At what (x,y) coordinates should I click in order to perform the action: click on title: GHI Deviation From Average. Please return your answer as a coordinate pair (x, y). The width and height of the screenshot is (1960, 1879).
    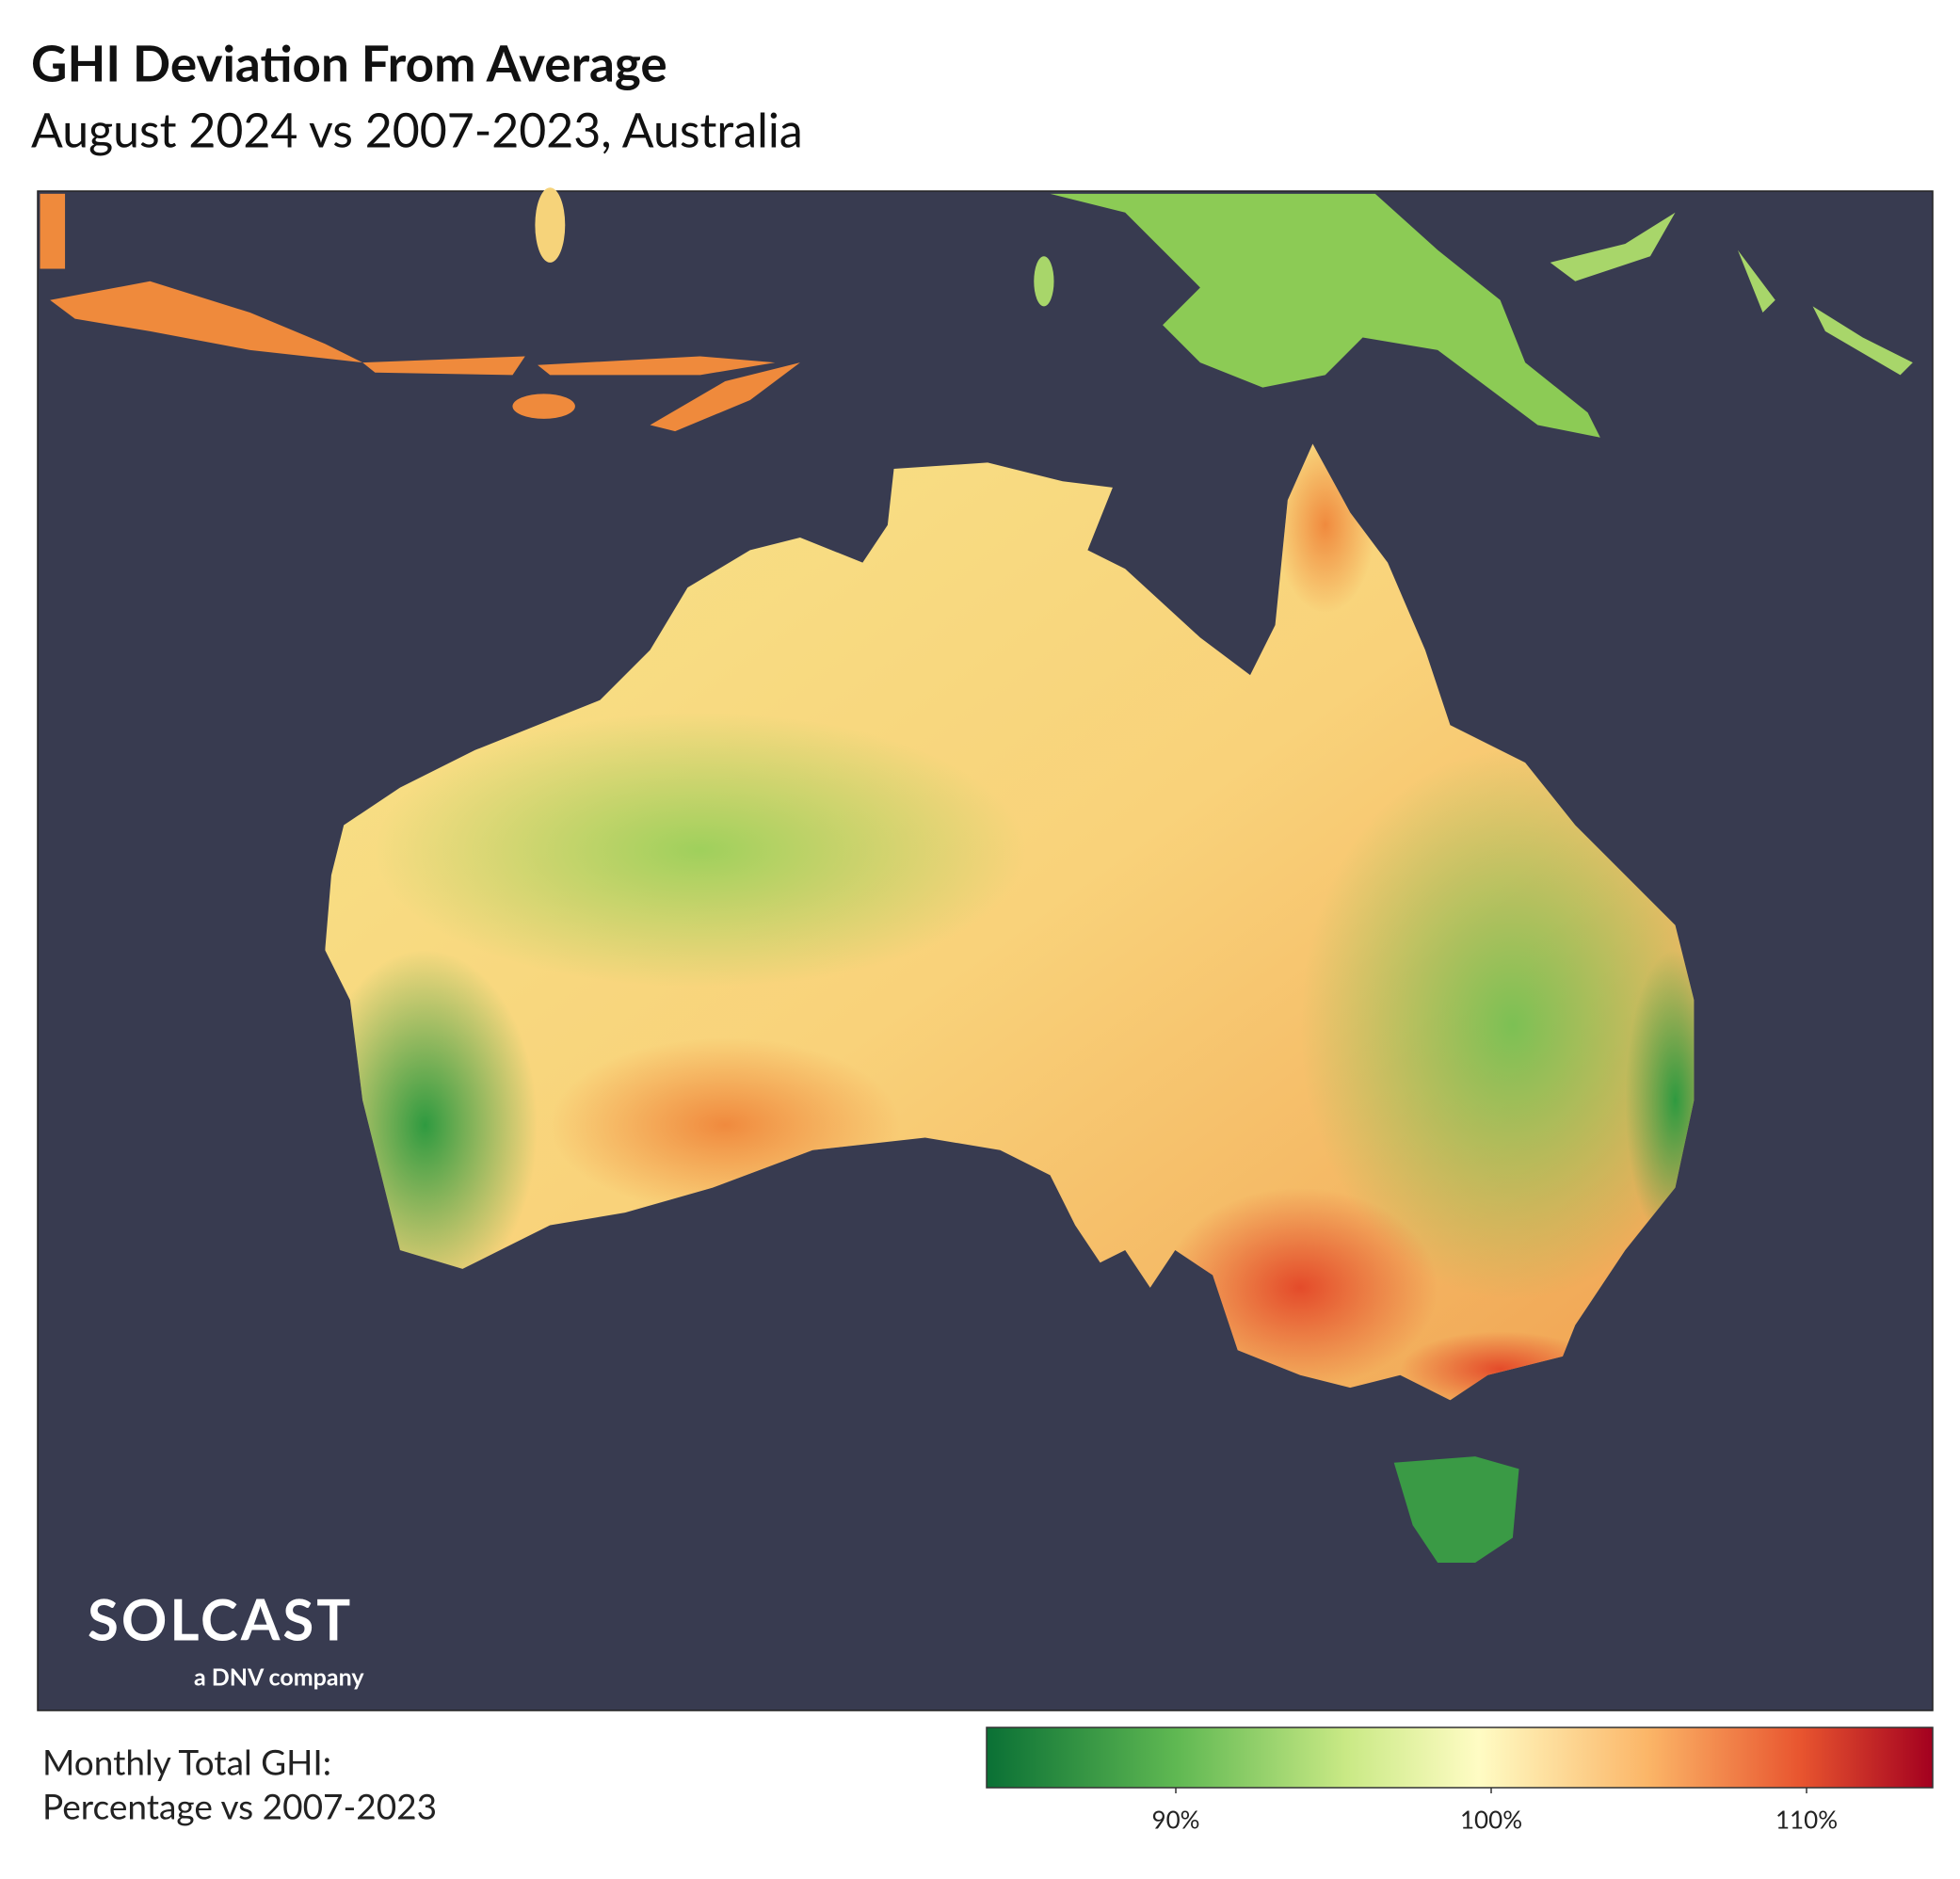
    Looking at the image, I should click on (349, 63).